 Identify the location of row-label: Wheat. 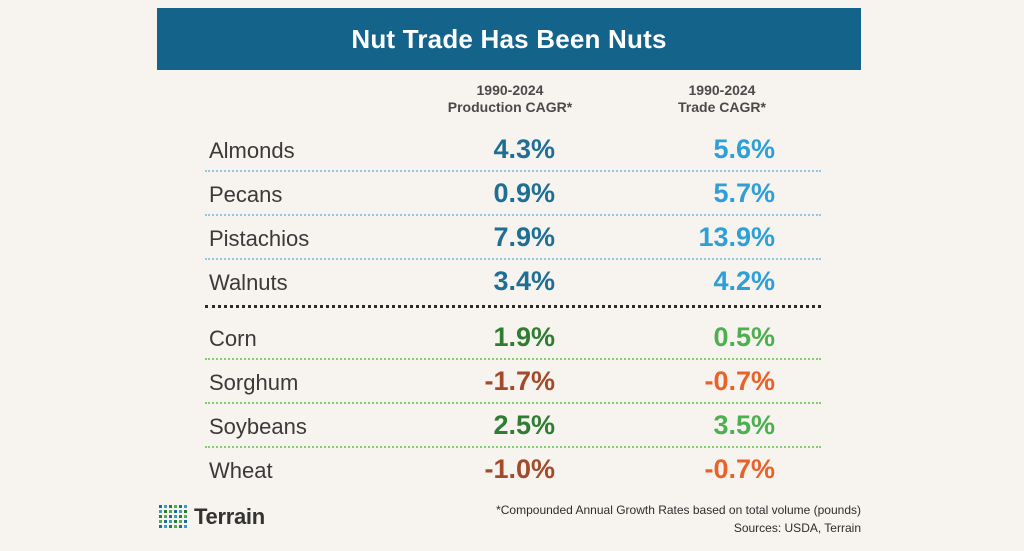
(241, 470).